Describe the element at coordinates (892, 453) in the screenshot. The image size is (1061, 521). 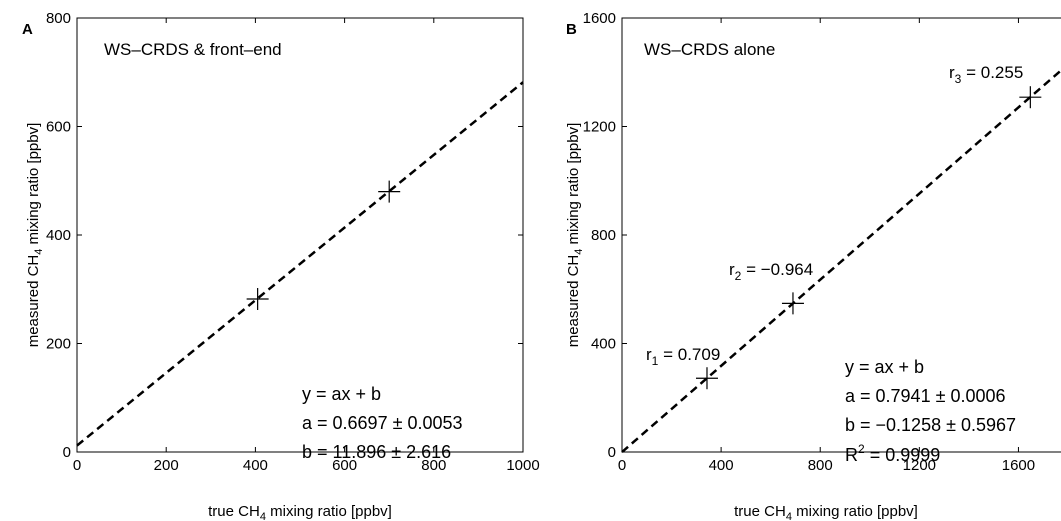
I see `panel-b-eq-line-4: R2 = 0.9999` at that location.